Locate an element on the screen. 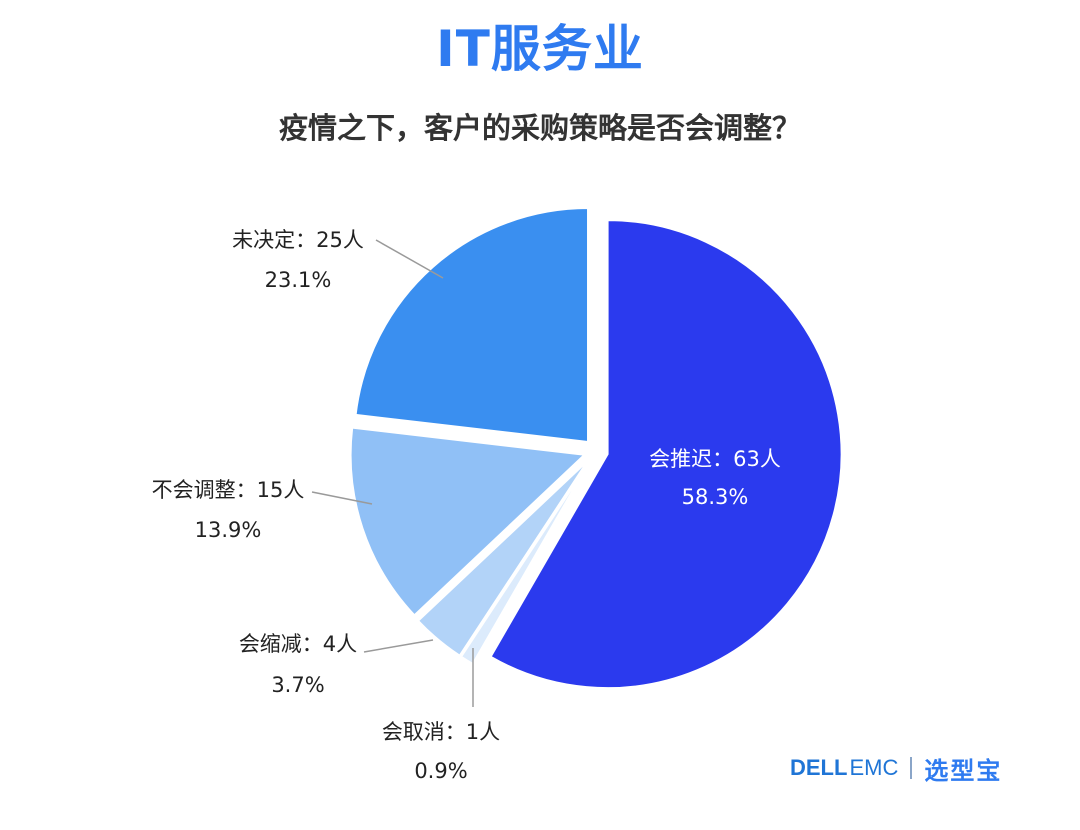 Image resolution: width=1080 pixels, height=830 pixels. slice-label-5: 未决定：25人 is located at coordinates (298, 240).